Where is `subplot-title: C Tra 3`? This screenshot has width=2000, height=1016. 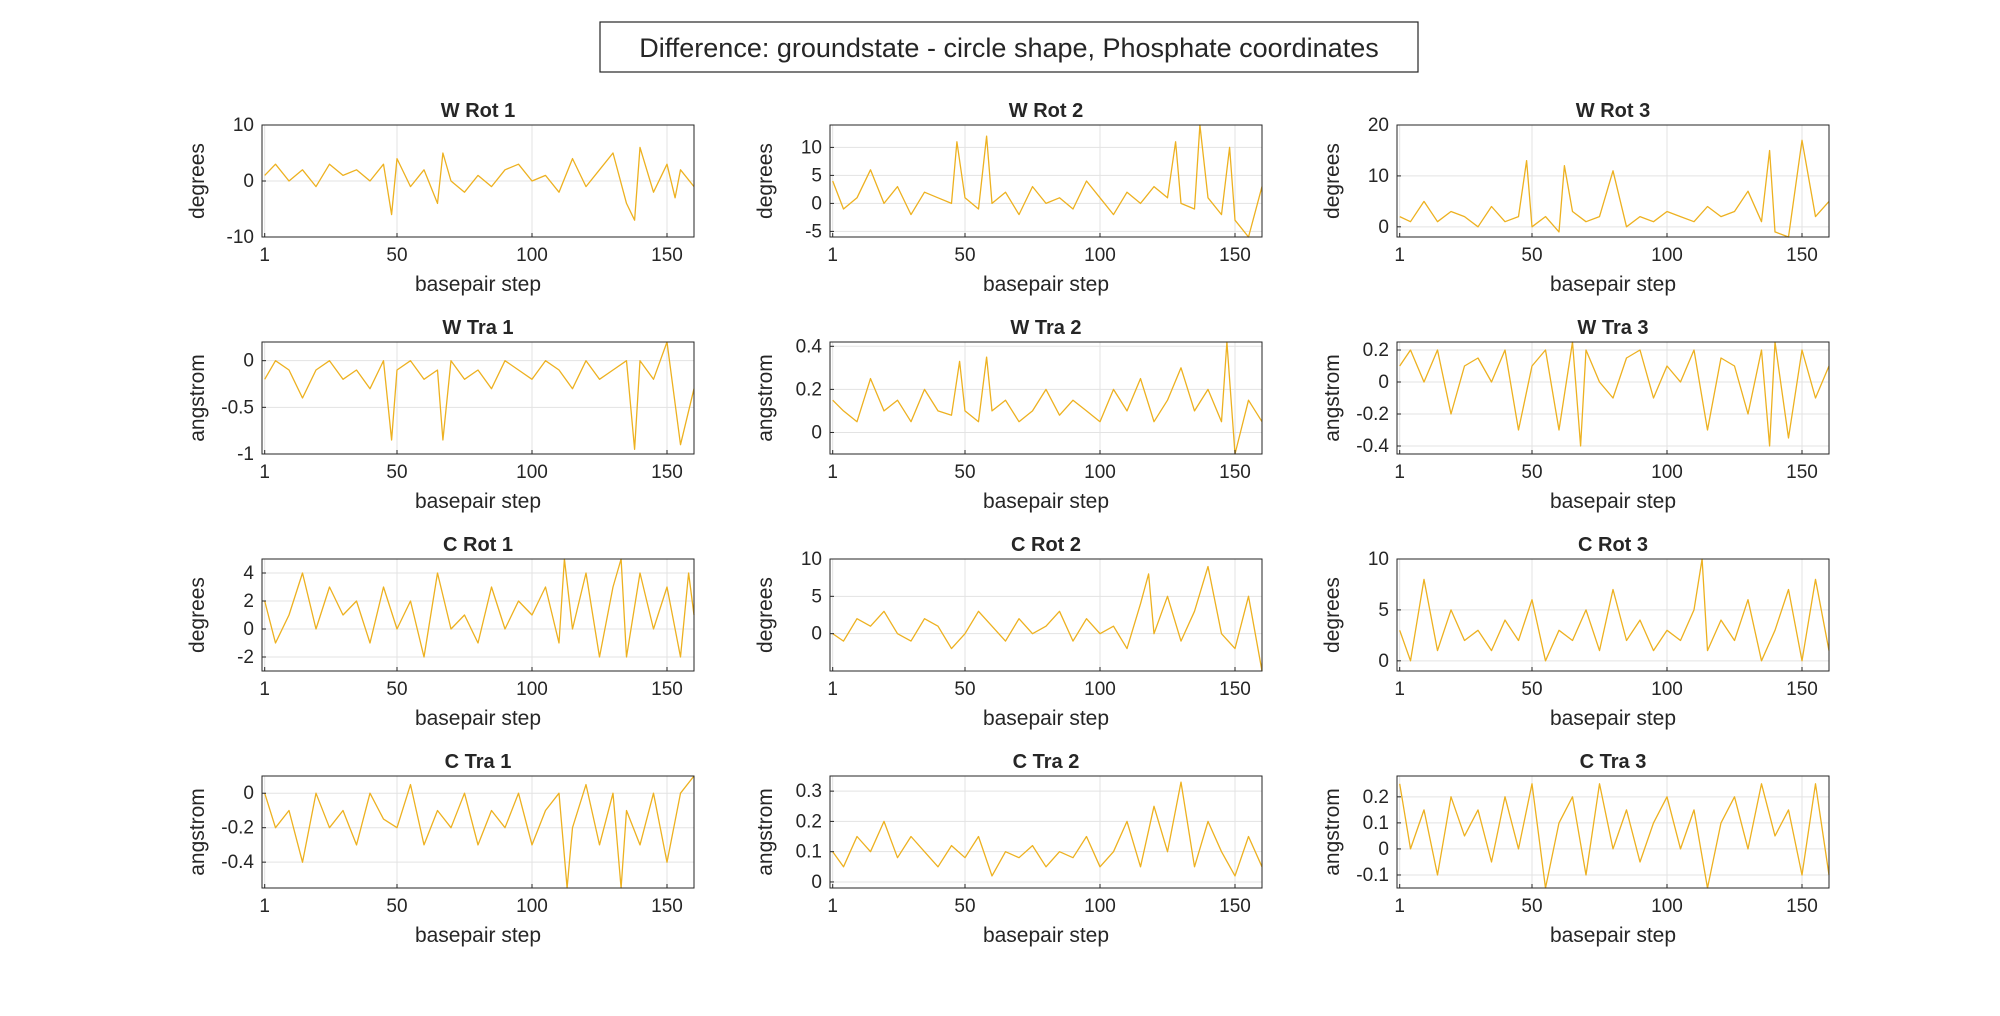 subplot-title: C Tra 3 is located at coordinates (1613, 762).